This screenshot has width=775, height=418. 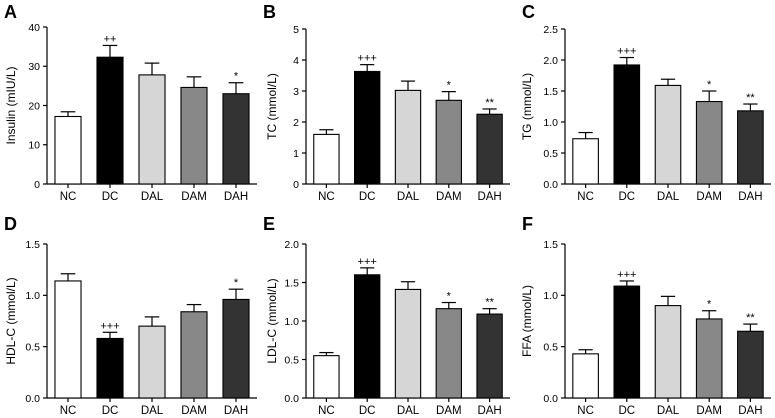 I want to click on y-axis-title: HDL-C (mmol/L), so click(x=11, y=320).